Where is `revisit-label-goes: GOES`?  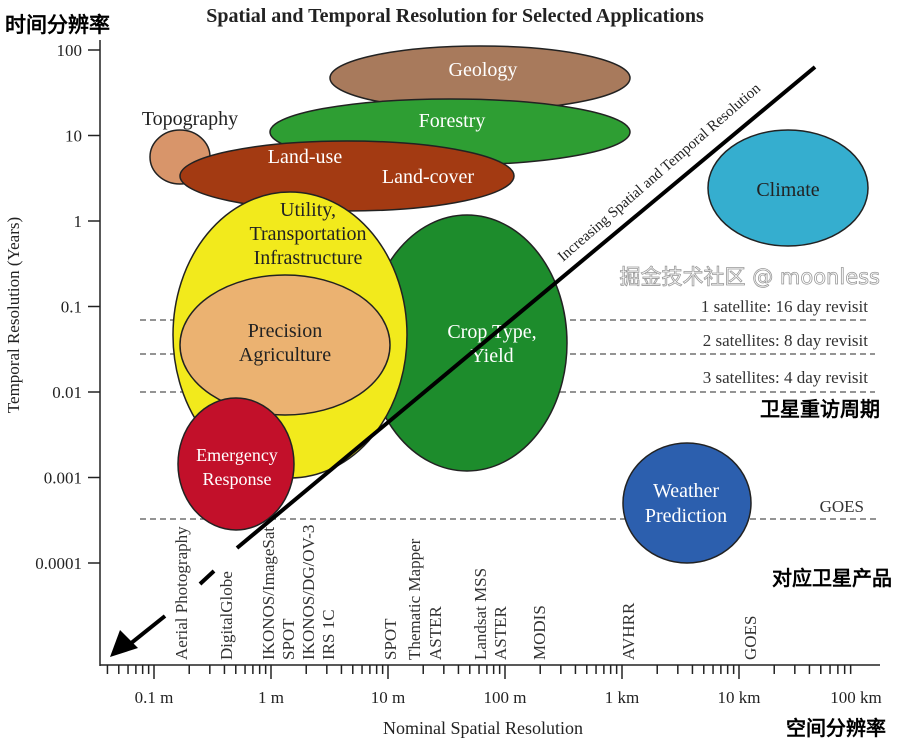 revisit-label-goes: GOES is located at coordinates (842, 506).